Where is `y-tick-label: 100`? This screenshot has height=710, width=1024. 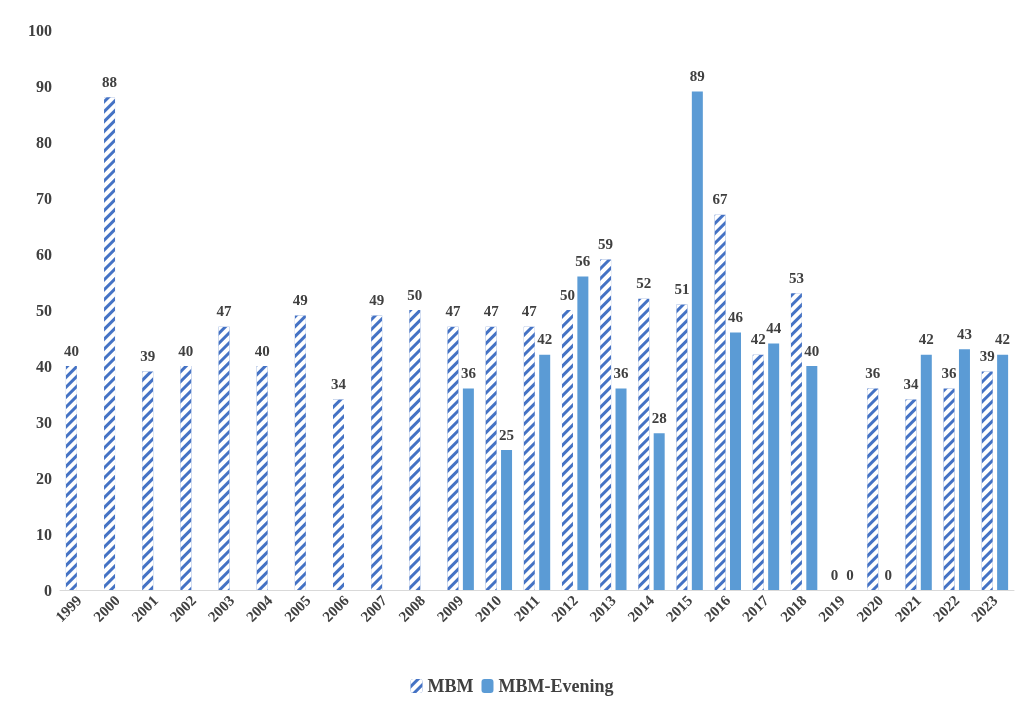
y-tick-label: 100 is located at coordinates (40, 30).